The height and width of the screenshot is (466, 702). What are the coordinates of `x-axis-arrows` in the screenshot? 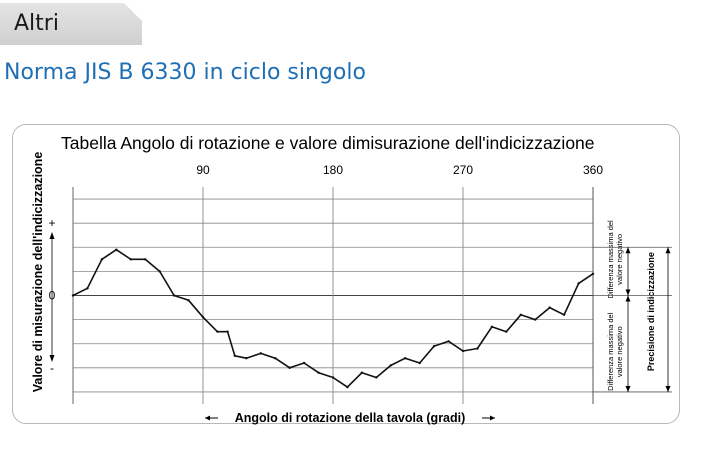 It's located at (350, 418).